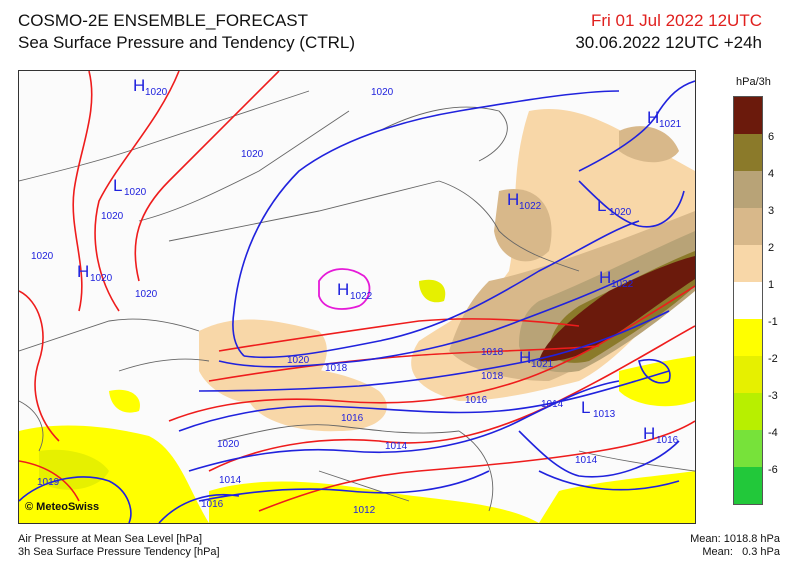 The image size is (800, 576). What do you see at coordinates (604, 414) in the screenshot?
I see `svg-text: 1013` at bounding box center [604, 414].